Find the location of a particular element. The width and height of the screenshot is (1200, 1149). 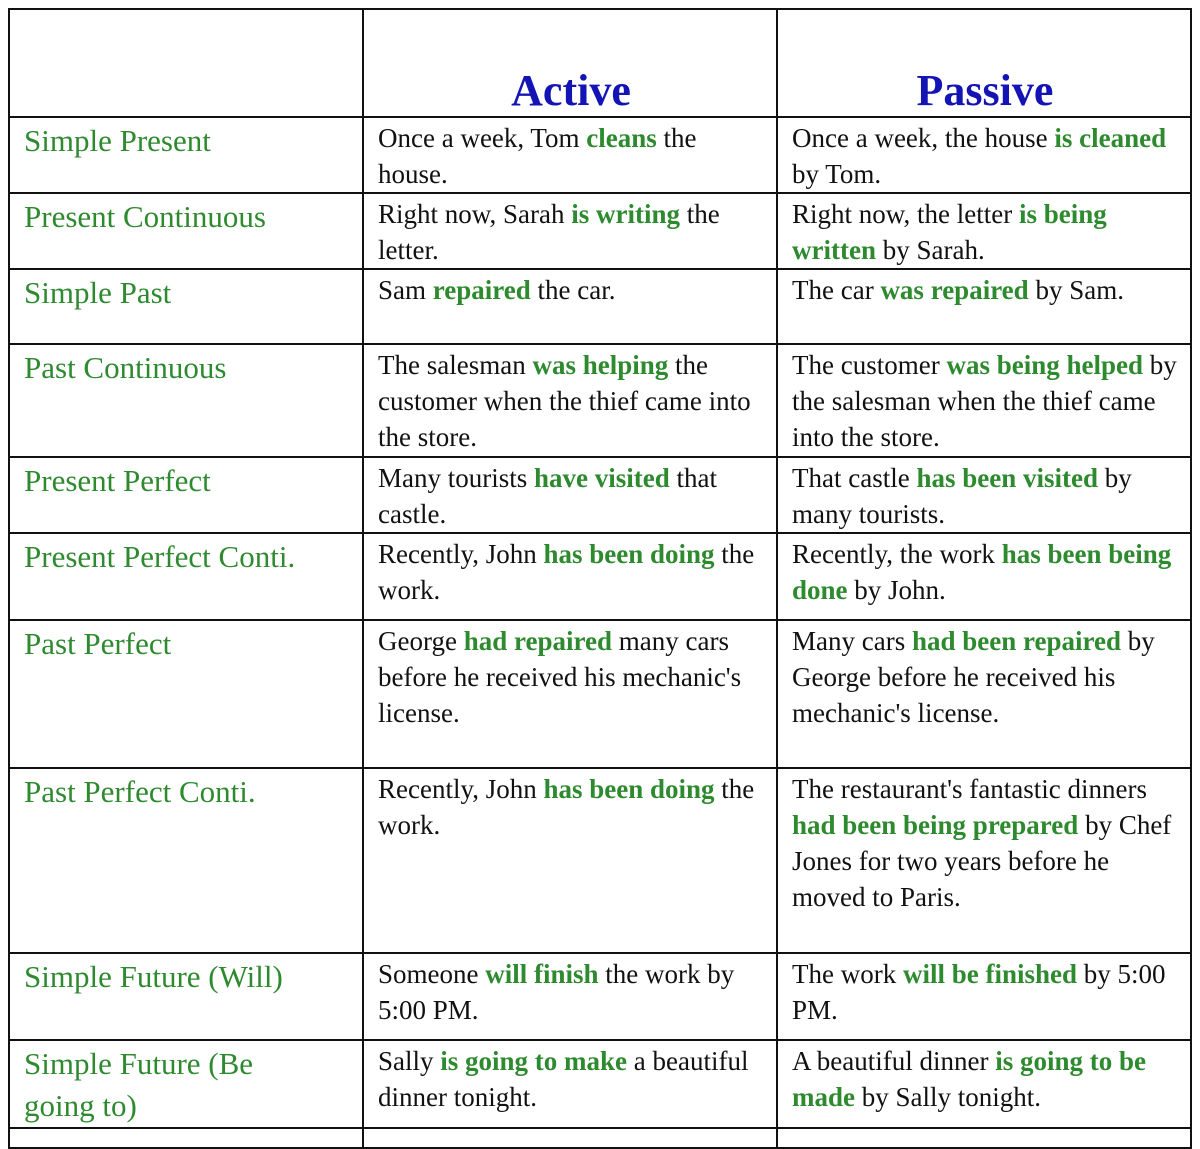

sentence-text: by Tom. is located at coordinates (837, 174).